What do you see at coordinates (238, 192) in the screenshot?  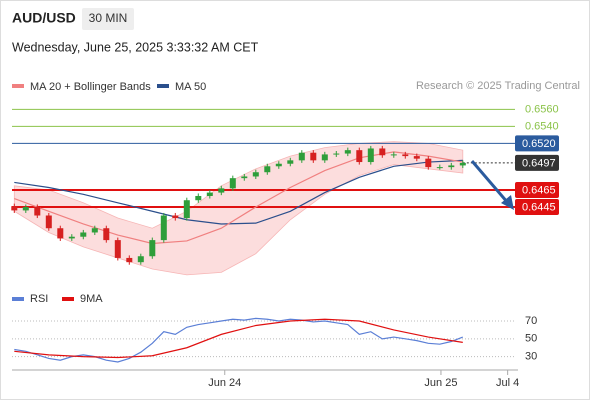 I see `ma50-line` at bounding box center [238, 192].